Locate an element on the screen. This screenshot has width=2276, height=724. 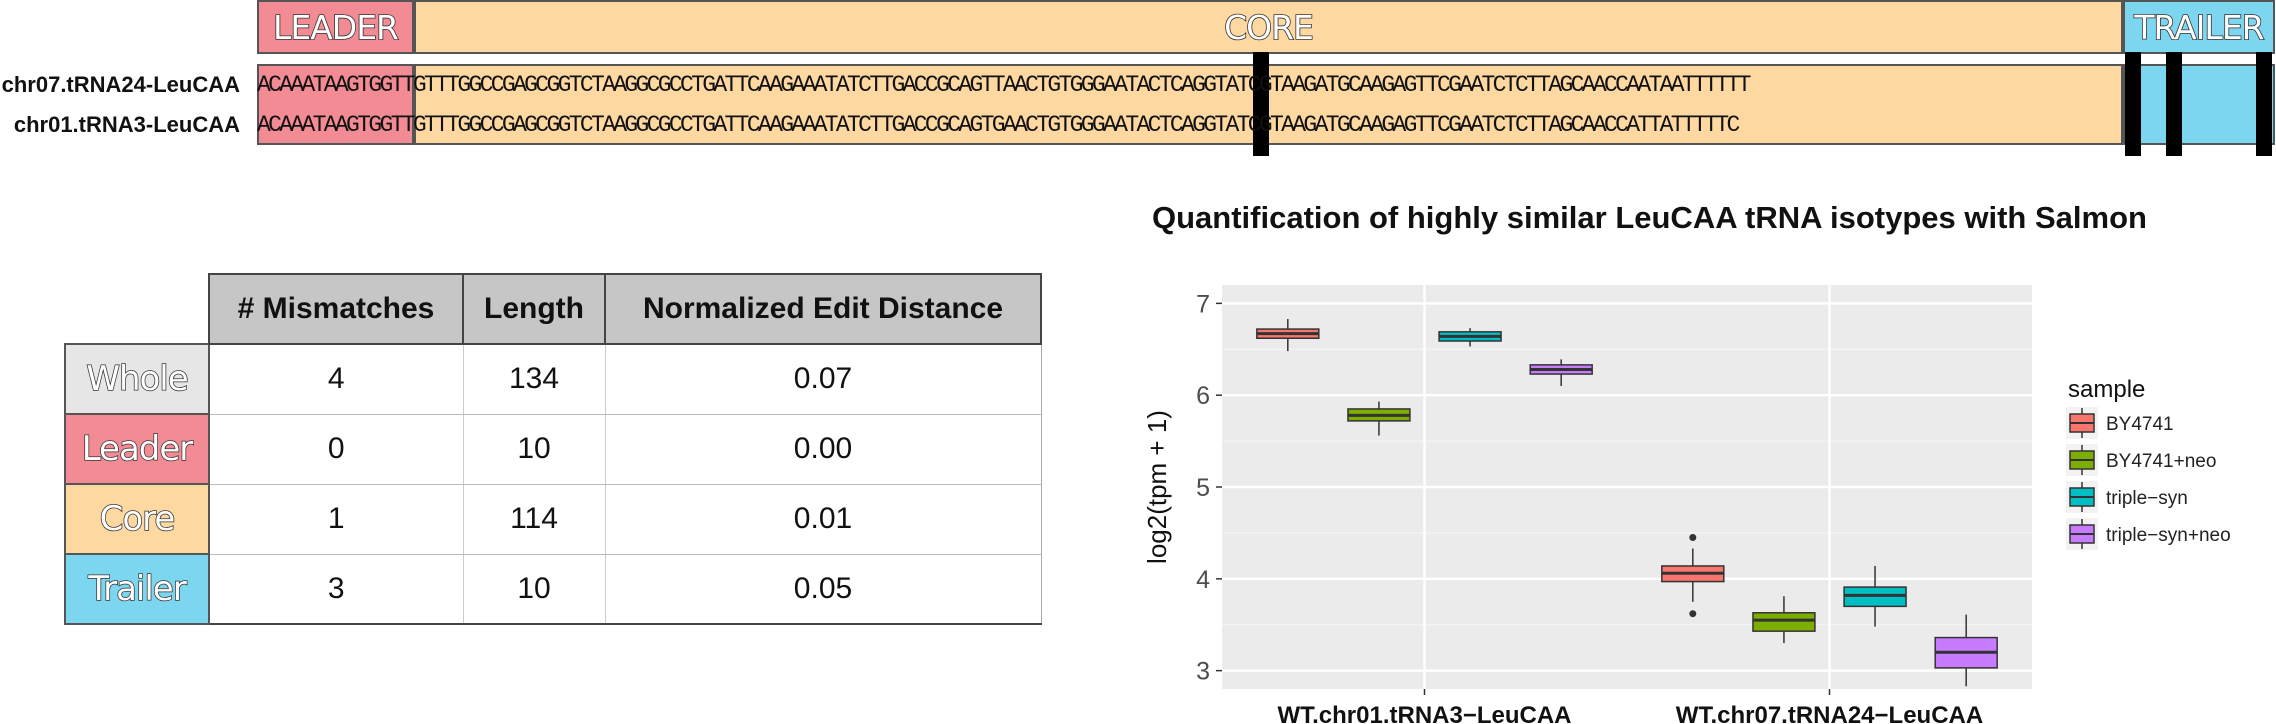
box is located at coordinates (1784, 622).